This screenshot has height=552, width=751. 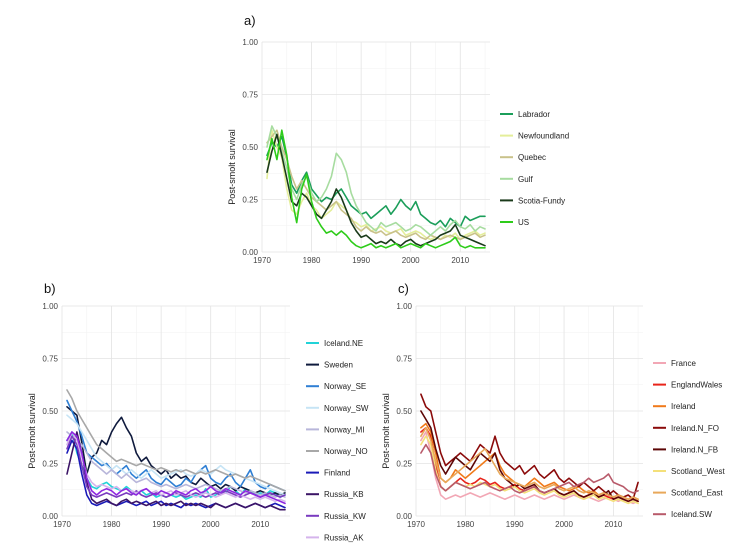 I want to click on legend-label-france: France, so click(x=683, y=363).